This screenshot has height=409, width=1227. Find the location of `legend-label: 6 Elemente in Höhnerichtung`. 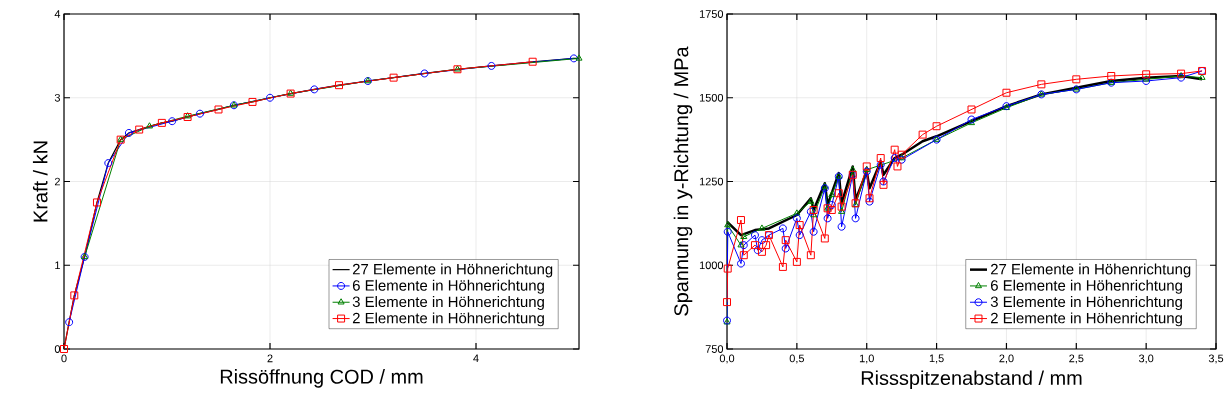

legend-label: 6 Elemente in Höhnerichtung is located at coordinates (448, 286).